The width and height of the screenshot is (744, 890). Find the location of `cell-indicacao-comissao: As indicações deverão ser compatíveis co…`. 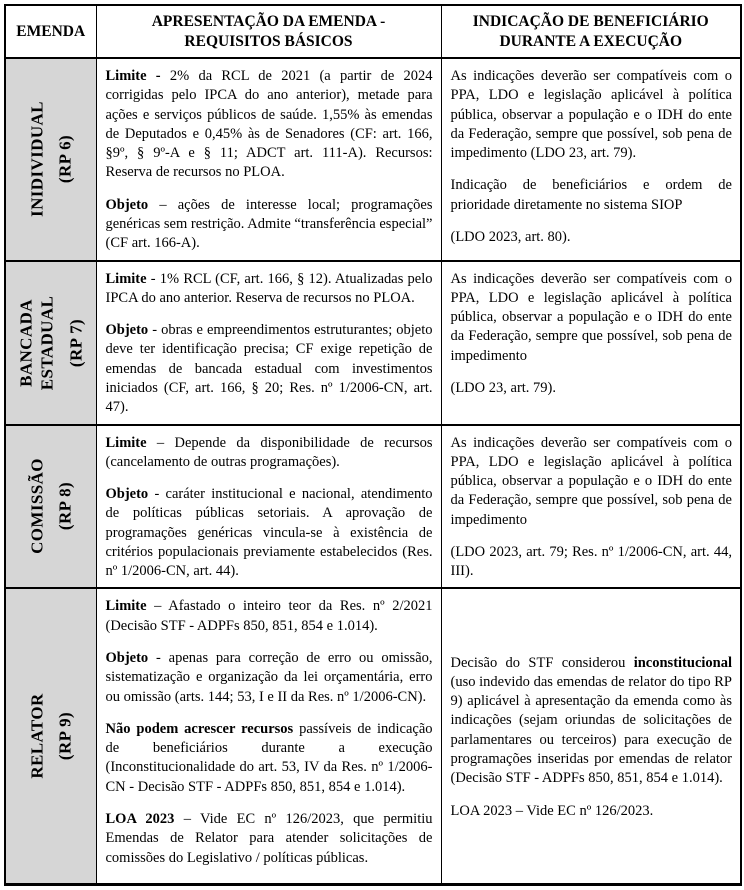

cell-indicacao-comissao: As indicações deverão ser compatíveis co… is located at coordinates (591, 506).